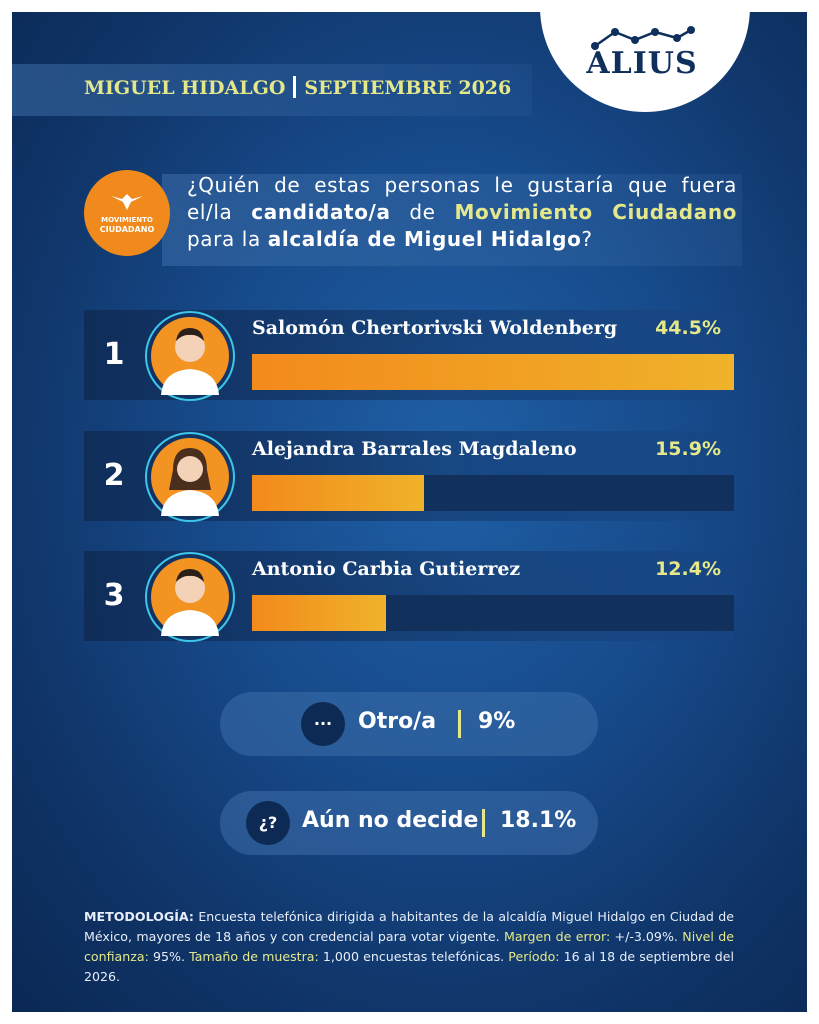  I want to click on candidate-name: Antonio Carbia Gutierrez, so click(386, 569).